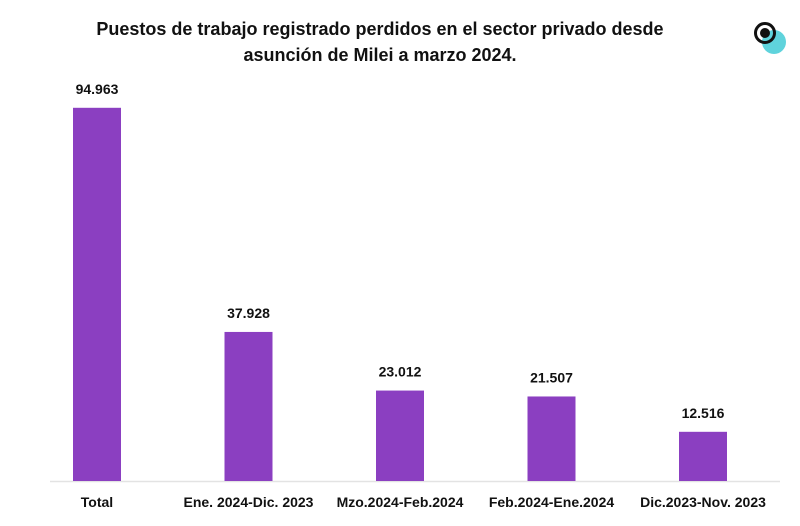 The image size is (800, 526). What do you see at coordinates (97, 89) in the screenshot?
I see `data-label: 94.963` at bounding box center [97, 89].